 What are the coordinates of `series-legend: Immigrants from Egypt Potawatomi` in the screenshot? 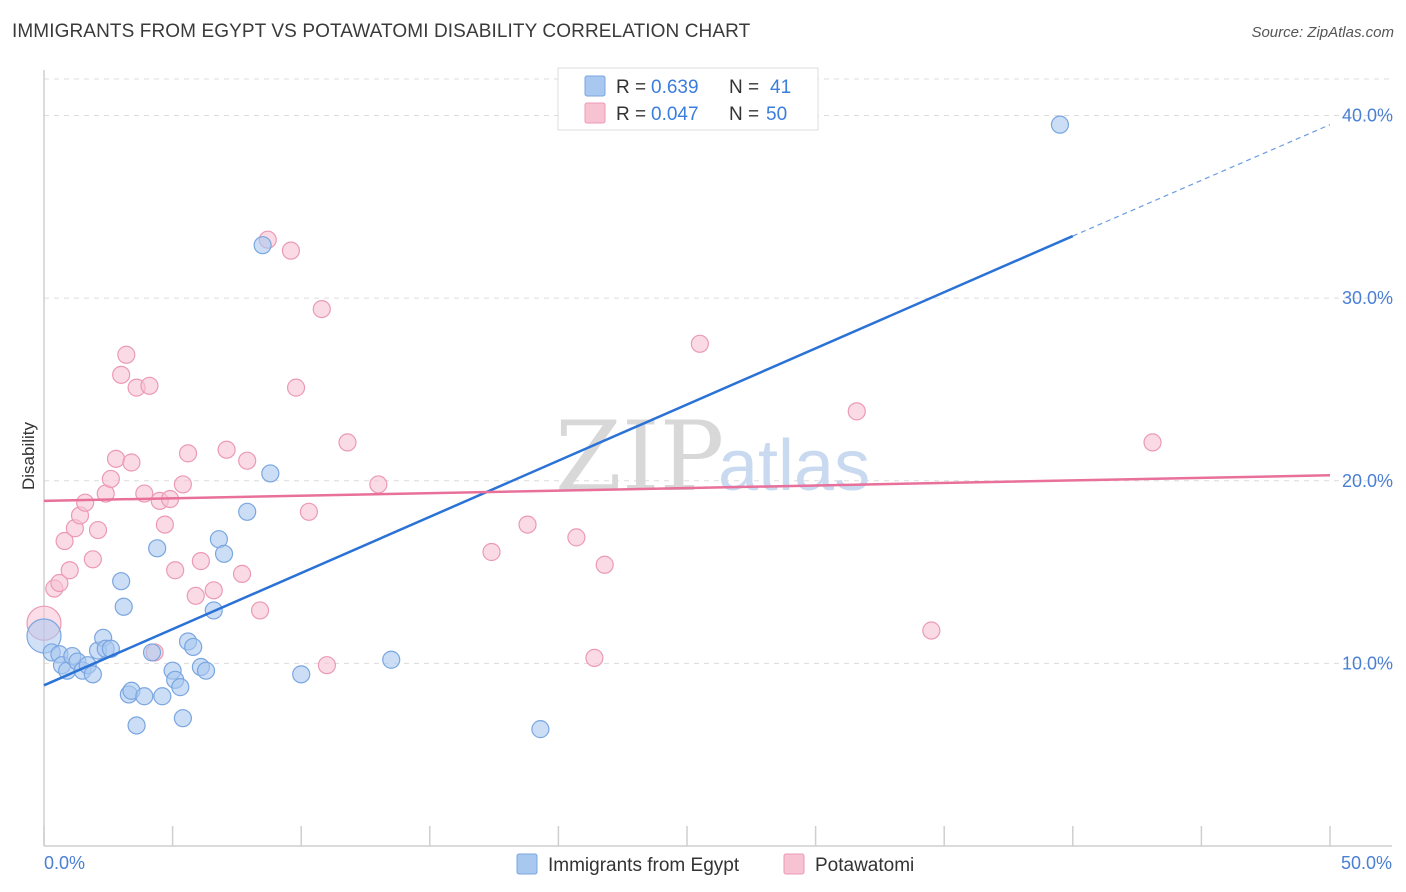 It's located at (715, 864).